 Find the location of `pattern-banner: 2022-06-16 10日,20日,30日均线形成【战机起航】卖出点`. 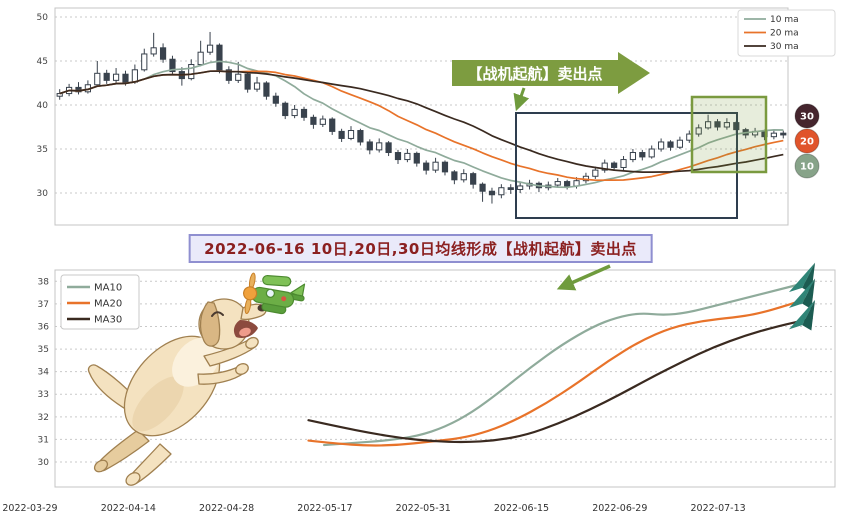

pattern-banner: 2022-06-16 10日,20日,30日均线形成【战机起航】卖出点 is located at coordinates (420, 248).